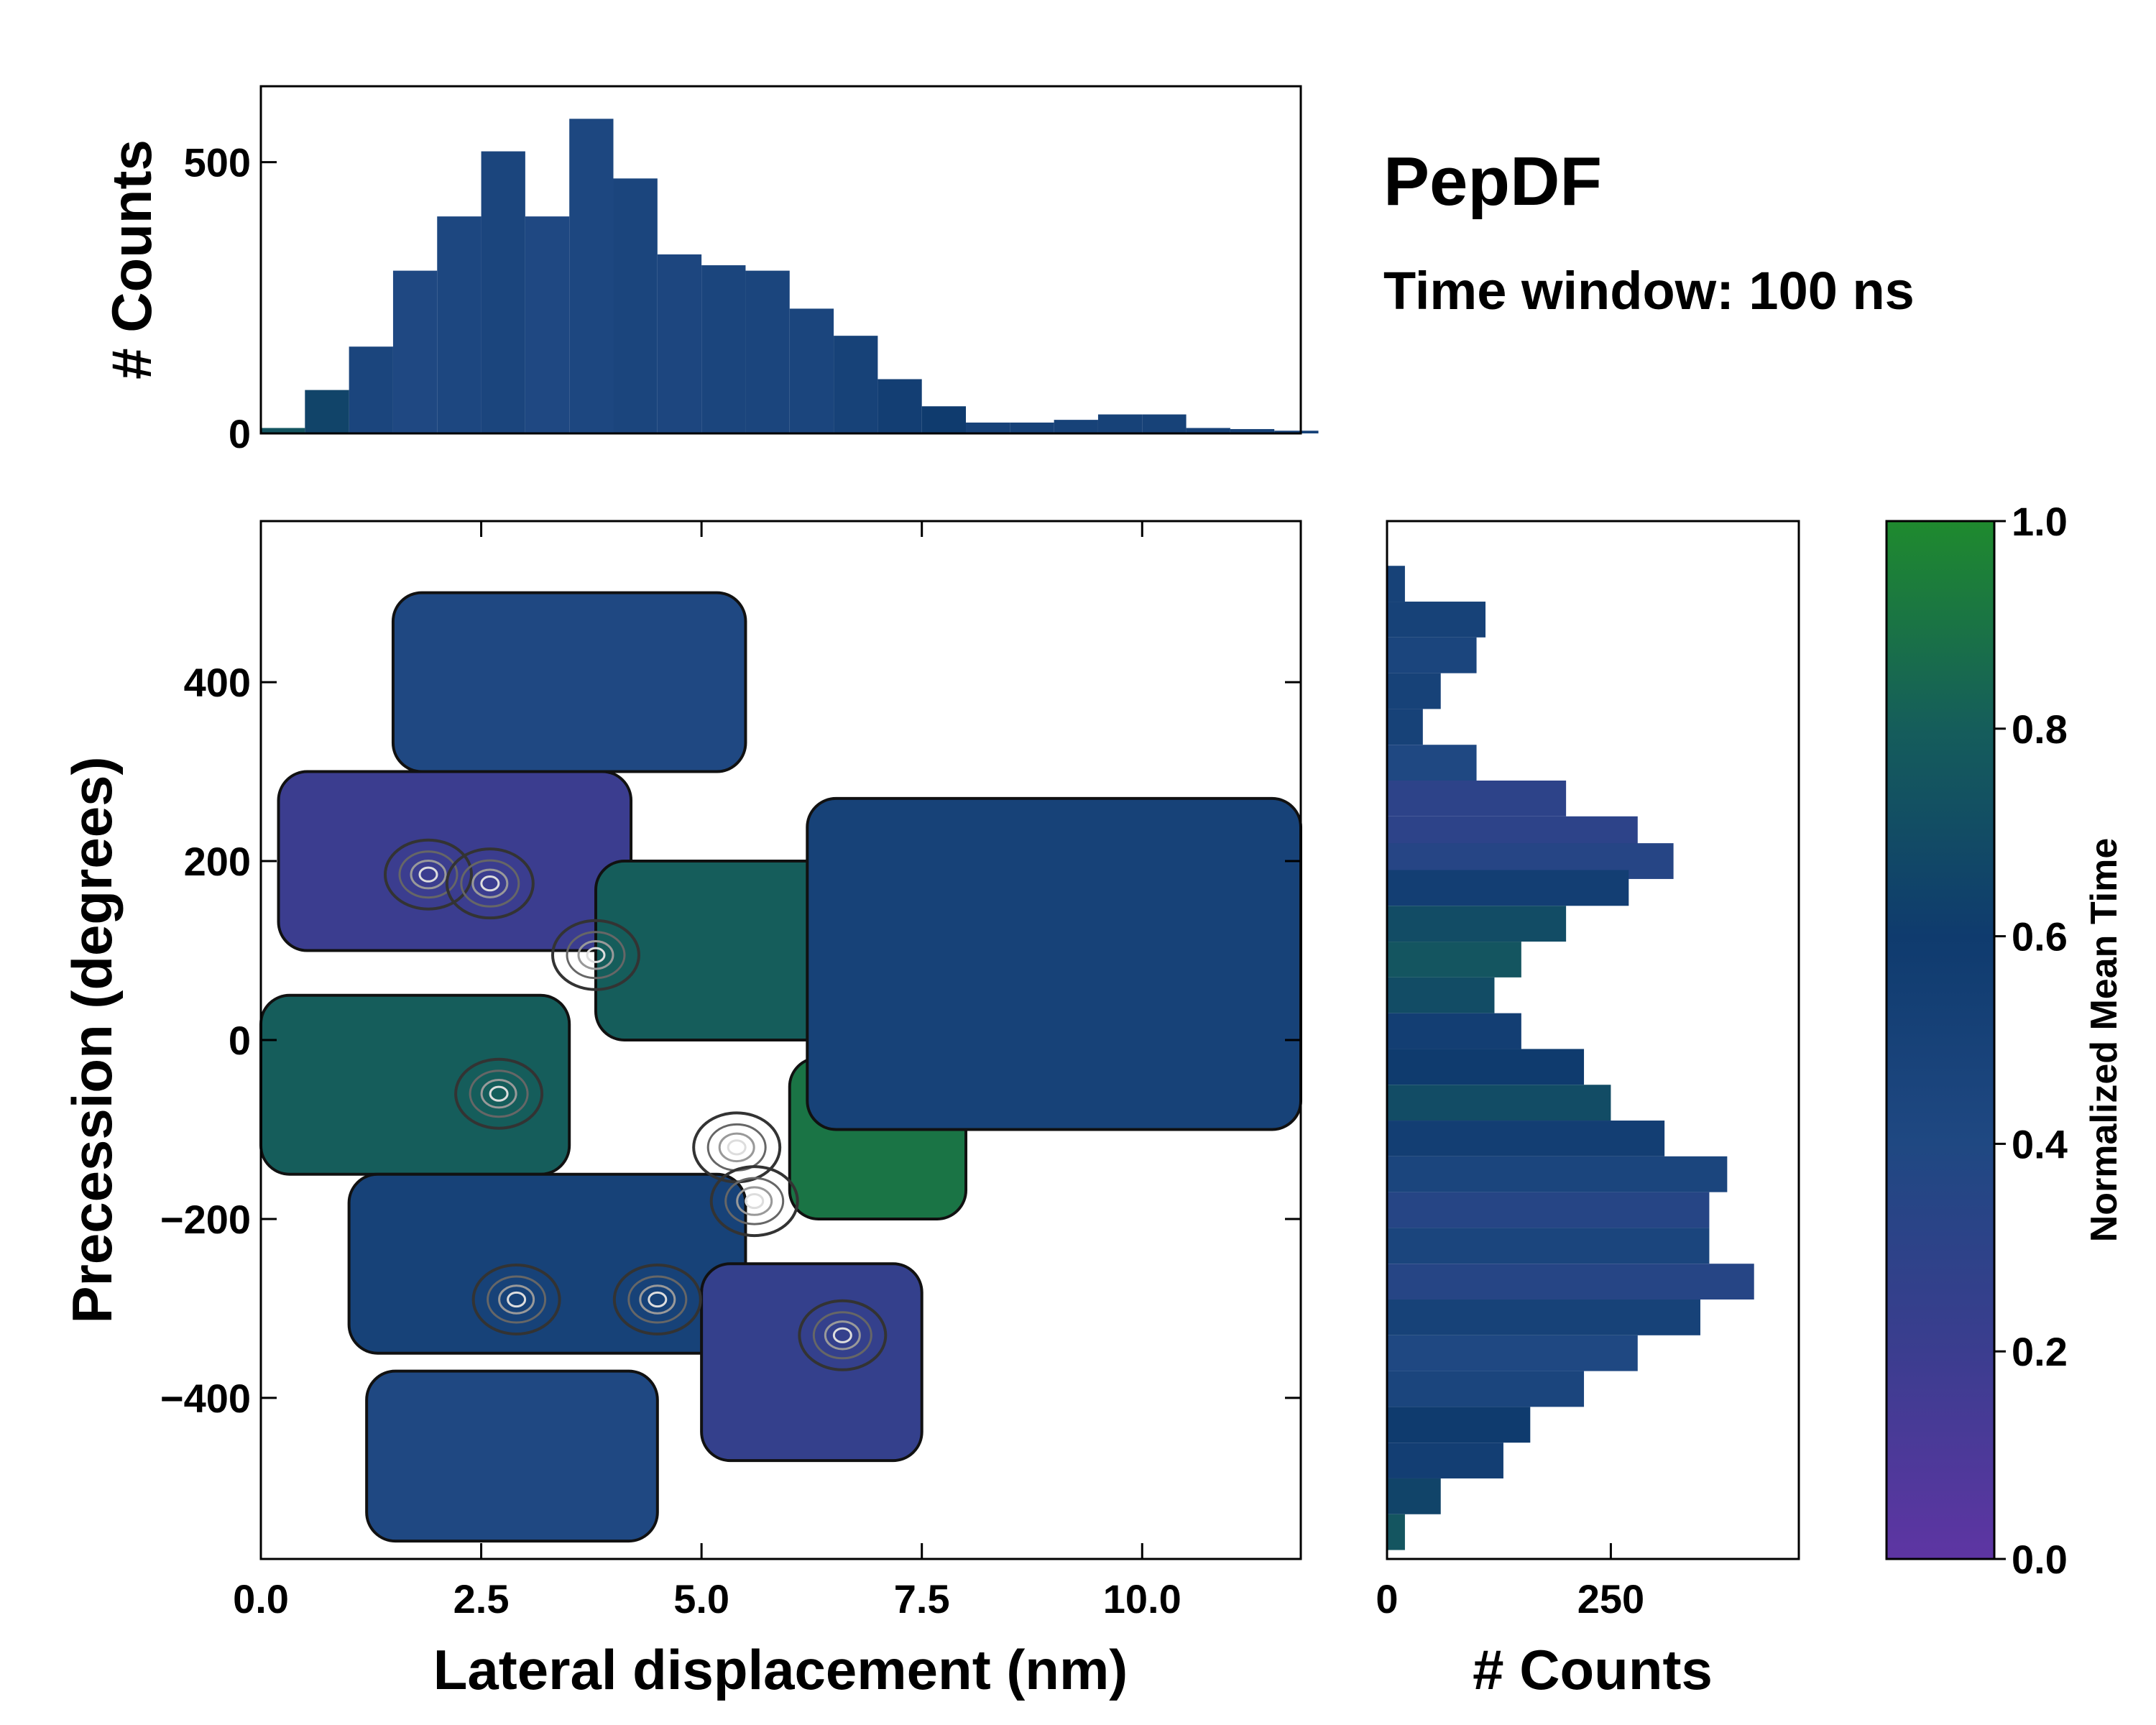 Image resolution: width=2156 pixels, height=1725 pixels. What do you see at coordinates (92, 1039) in the screenshot?
I see `main-y-label: Precession (degrees)` at bounding box center [92, 1039].